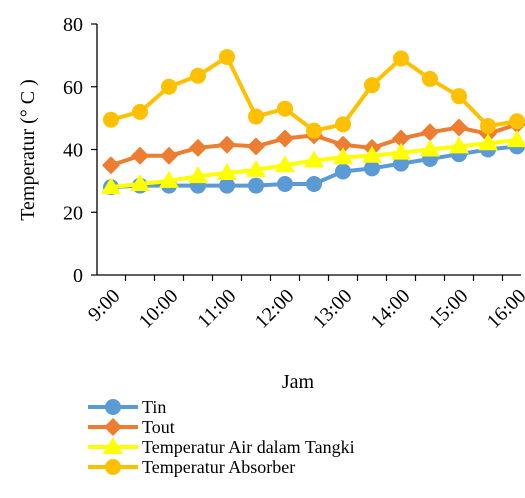  Describe the element at coordinates (73, 25) in the screenshot. I see `y-tick-label: 80` at that location.